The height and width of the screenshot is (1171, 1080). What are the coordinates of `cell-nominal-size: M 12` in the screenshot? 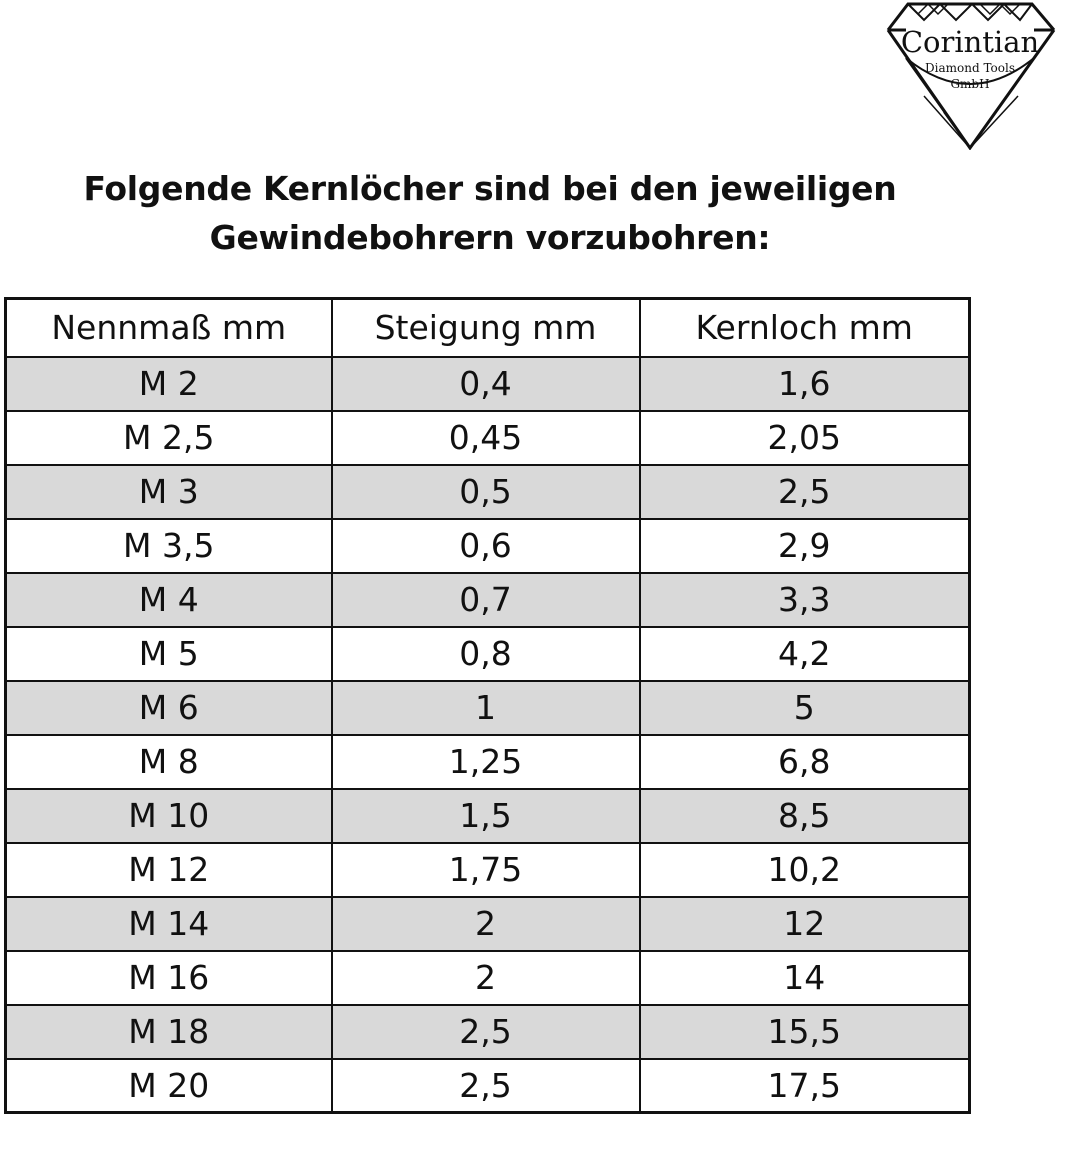 It's located at (168, 869).